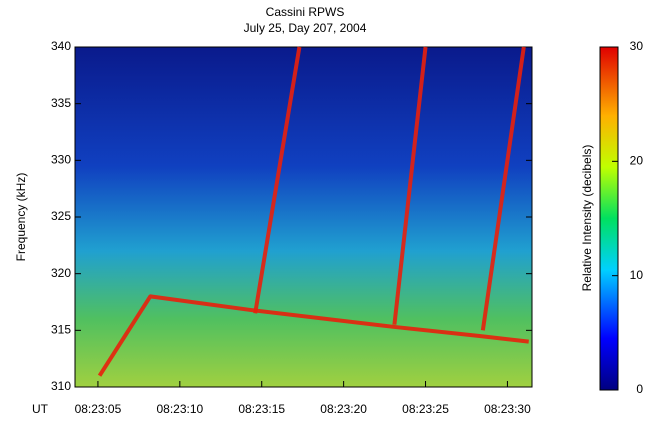  What do you see at coordinates (637, 275) in the screenshot?
I see `colorbar-tick-label: 10` at bounding box center [637, 275].